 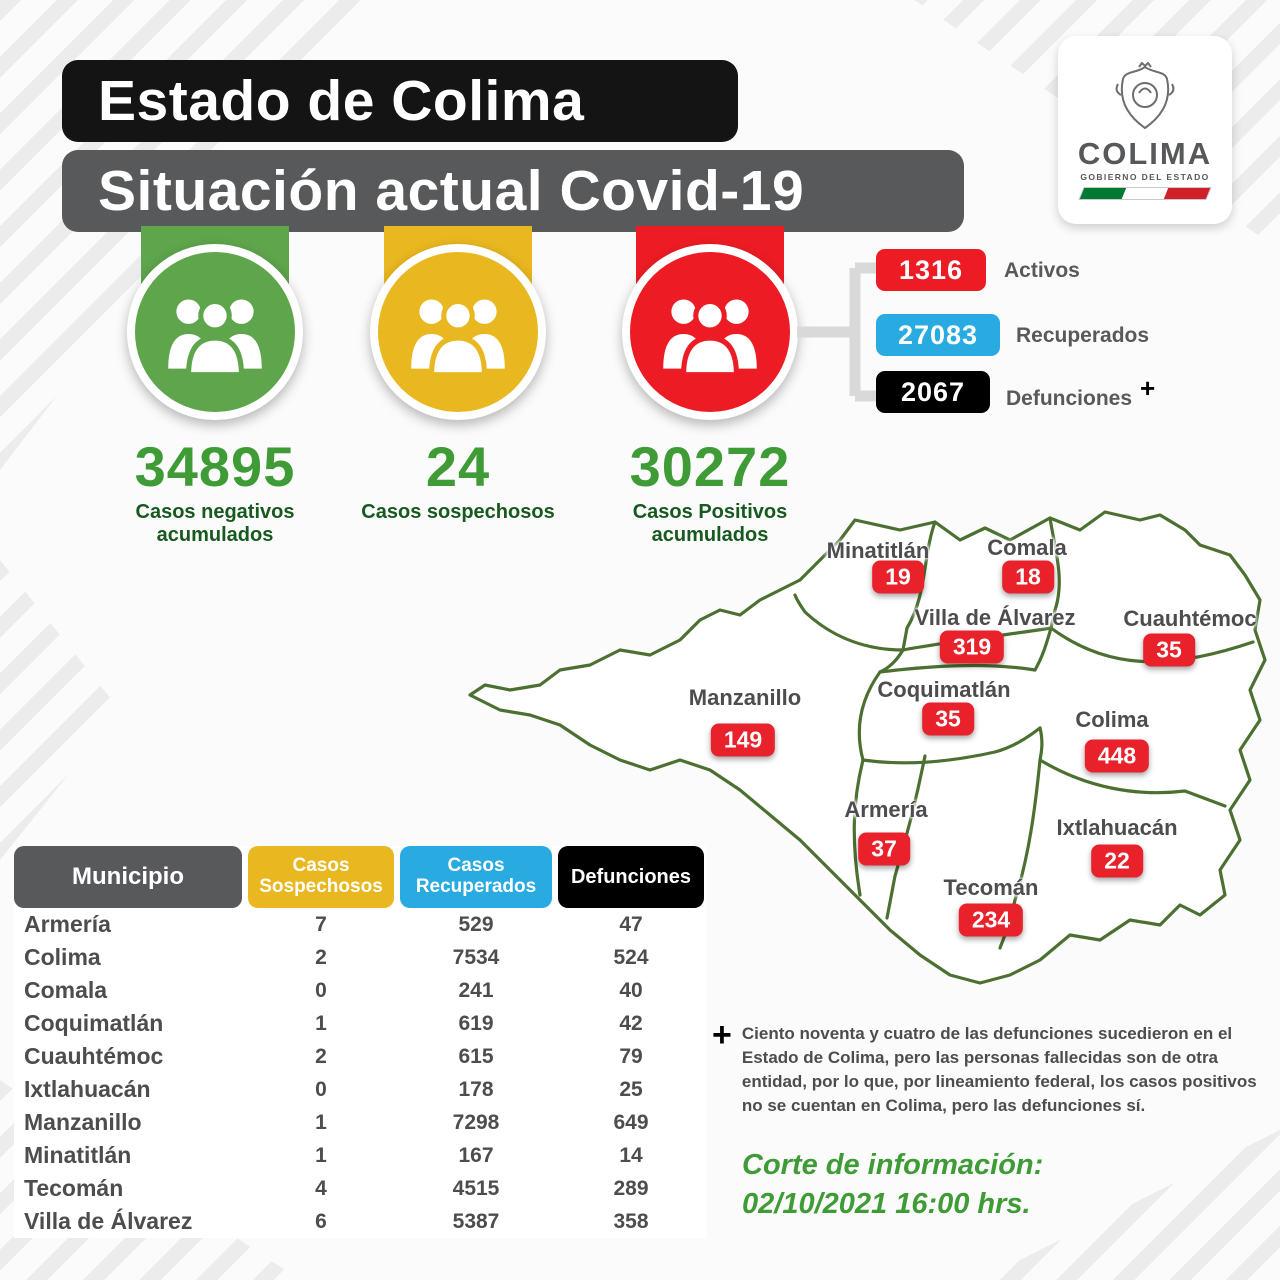 I want to click on table-cell: 25, so click(x=631, y=1089).